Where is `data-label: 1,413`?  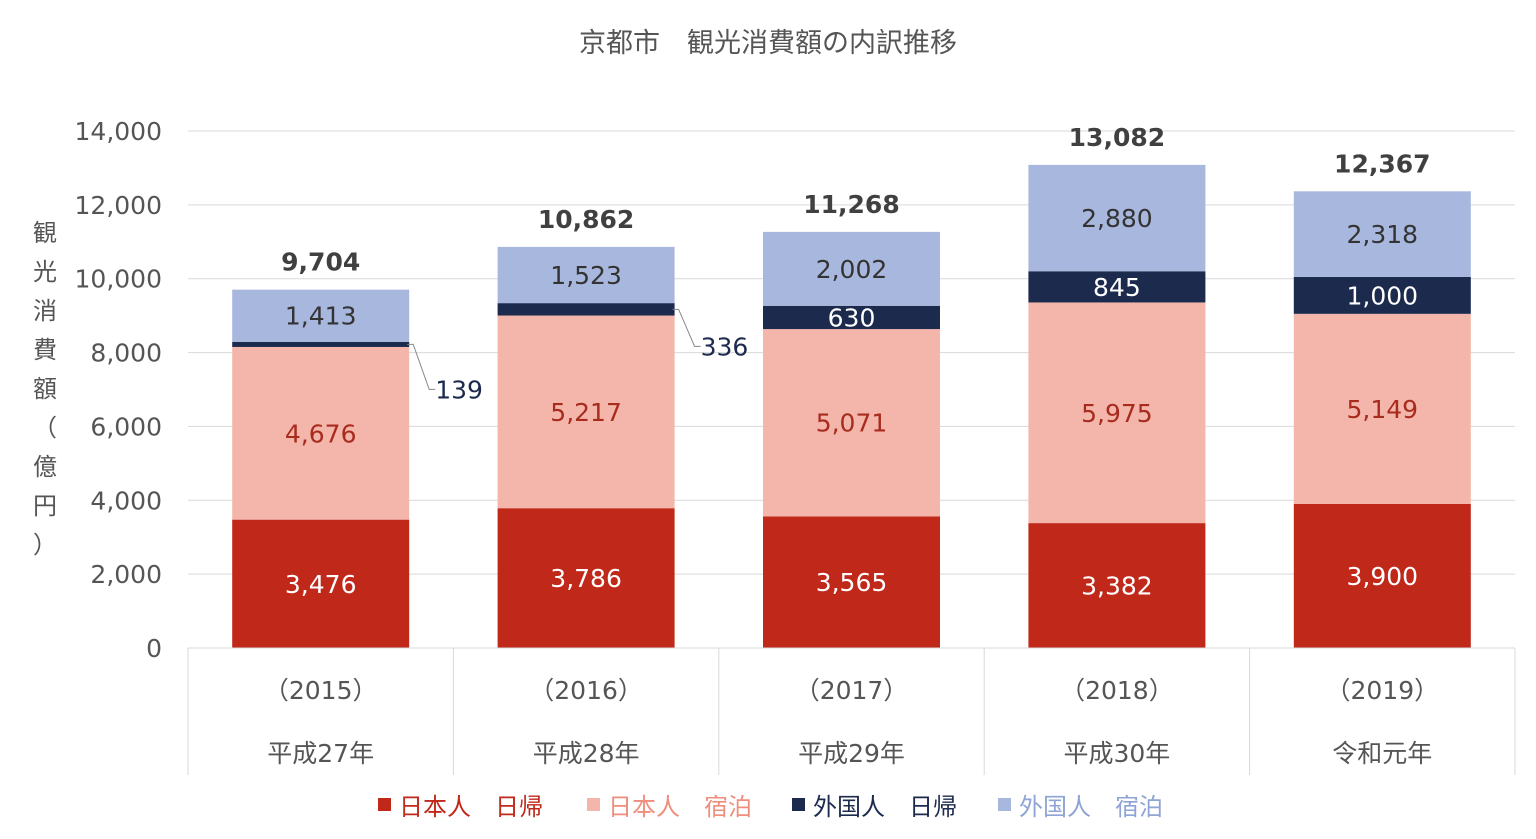
data-label: 1,413 is located at coordinates (321, 316).